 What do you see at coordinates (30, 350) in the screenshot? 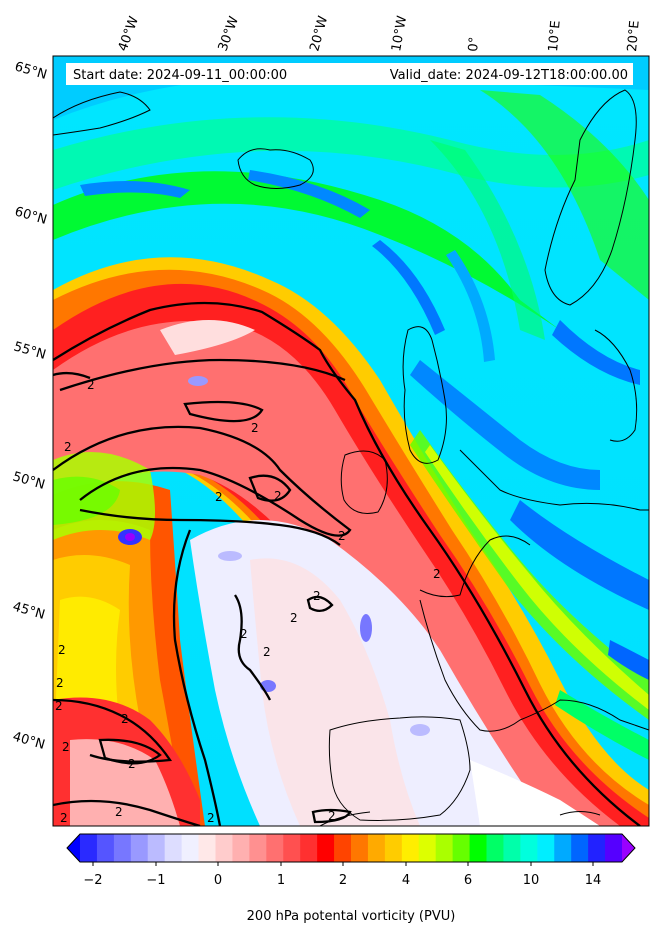
I see `lat-label: 55°N` at bounding box center [30, 350].